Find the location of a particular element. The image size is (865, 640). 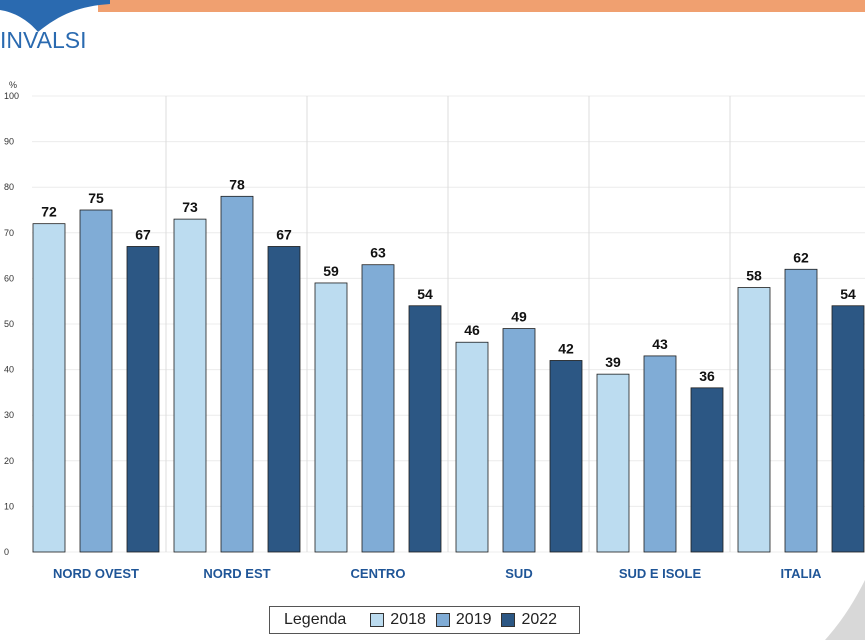

y-tick-label-100: 100 is located at coordinates (11, 96).